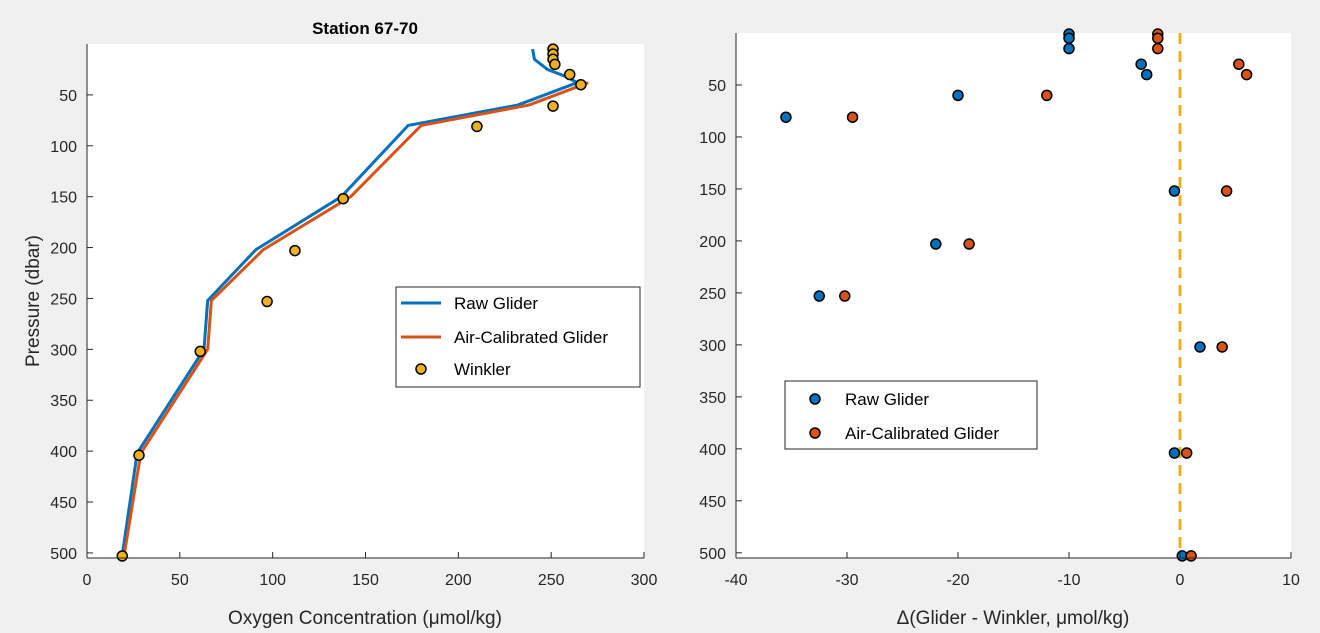 The height and width of the screenshot is (633, 1320). I want to click on chart-left-x-tick-label: 0, so click(87, 580).